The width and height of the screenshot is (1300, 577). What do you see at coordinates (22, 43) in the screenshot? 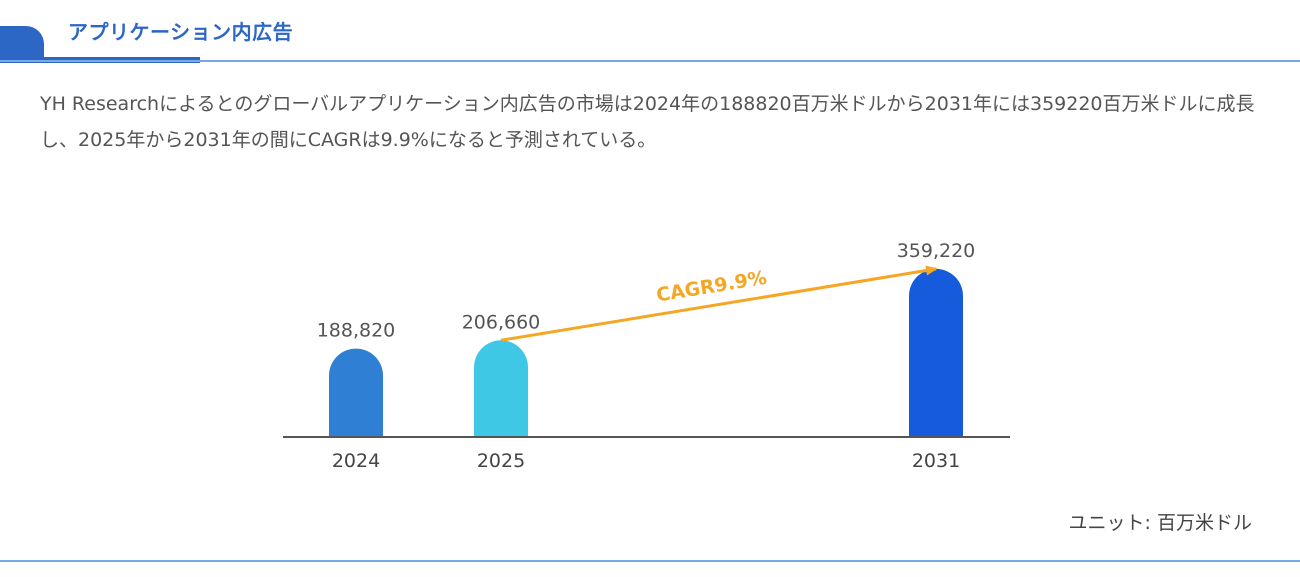
I see `header-tab-accent` at bounding box center [22, 43].